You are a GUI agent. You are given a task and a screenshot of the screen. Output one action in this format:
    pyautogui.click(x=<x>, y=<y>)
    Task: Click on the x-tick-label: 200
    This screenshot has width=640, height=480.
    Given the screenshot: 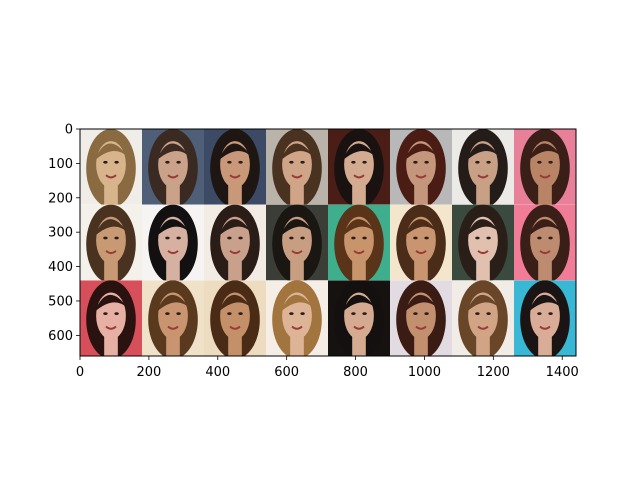 What is the action you would take?
    pyautogui.click(x=148, y=372)
    